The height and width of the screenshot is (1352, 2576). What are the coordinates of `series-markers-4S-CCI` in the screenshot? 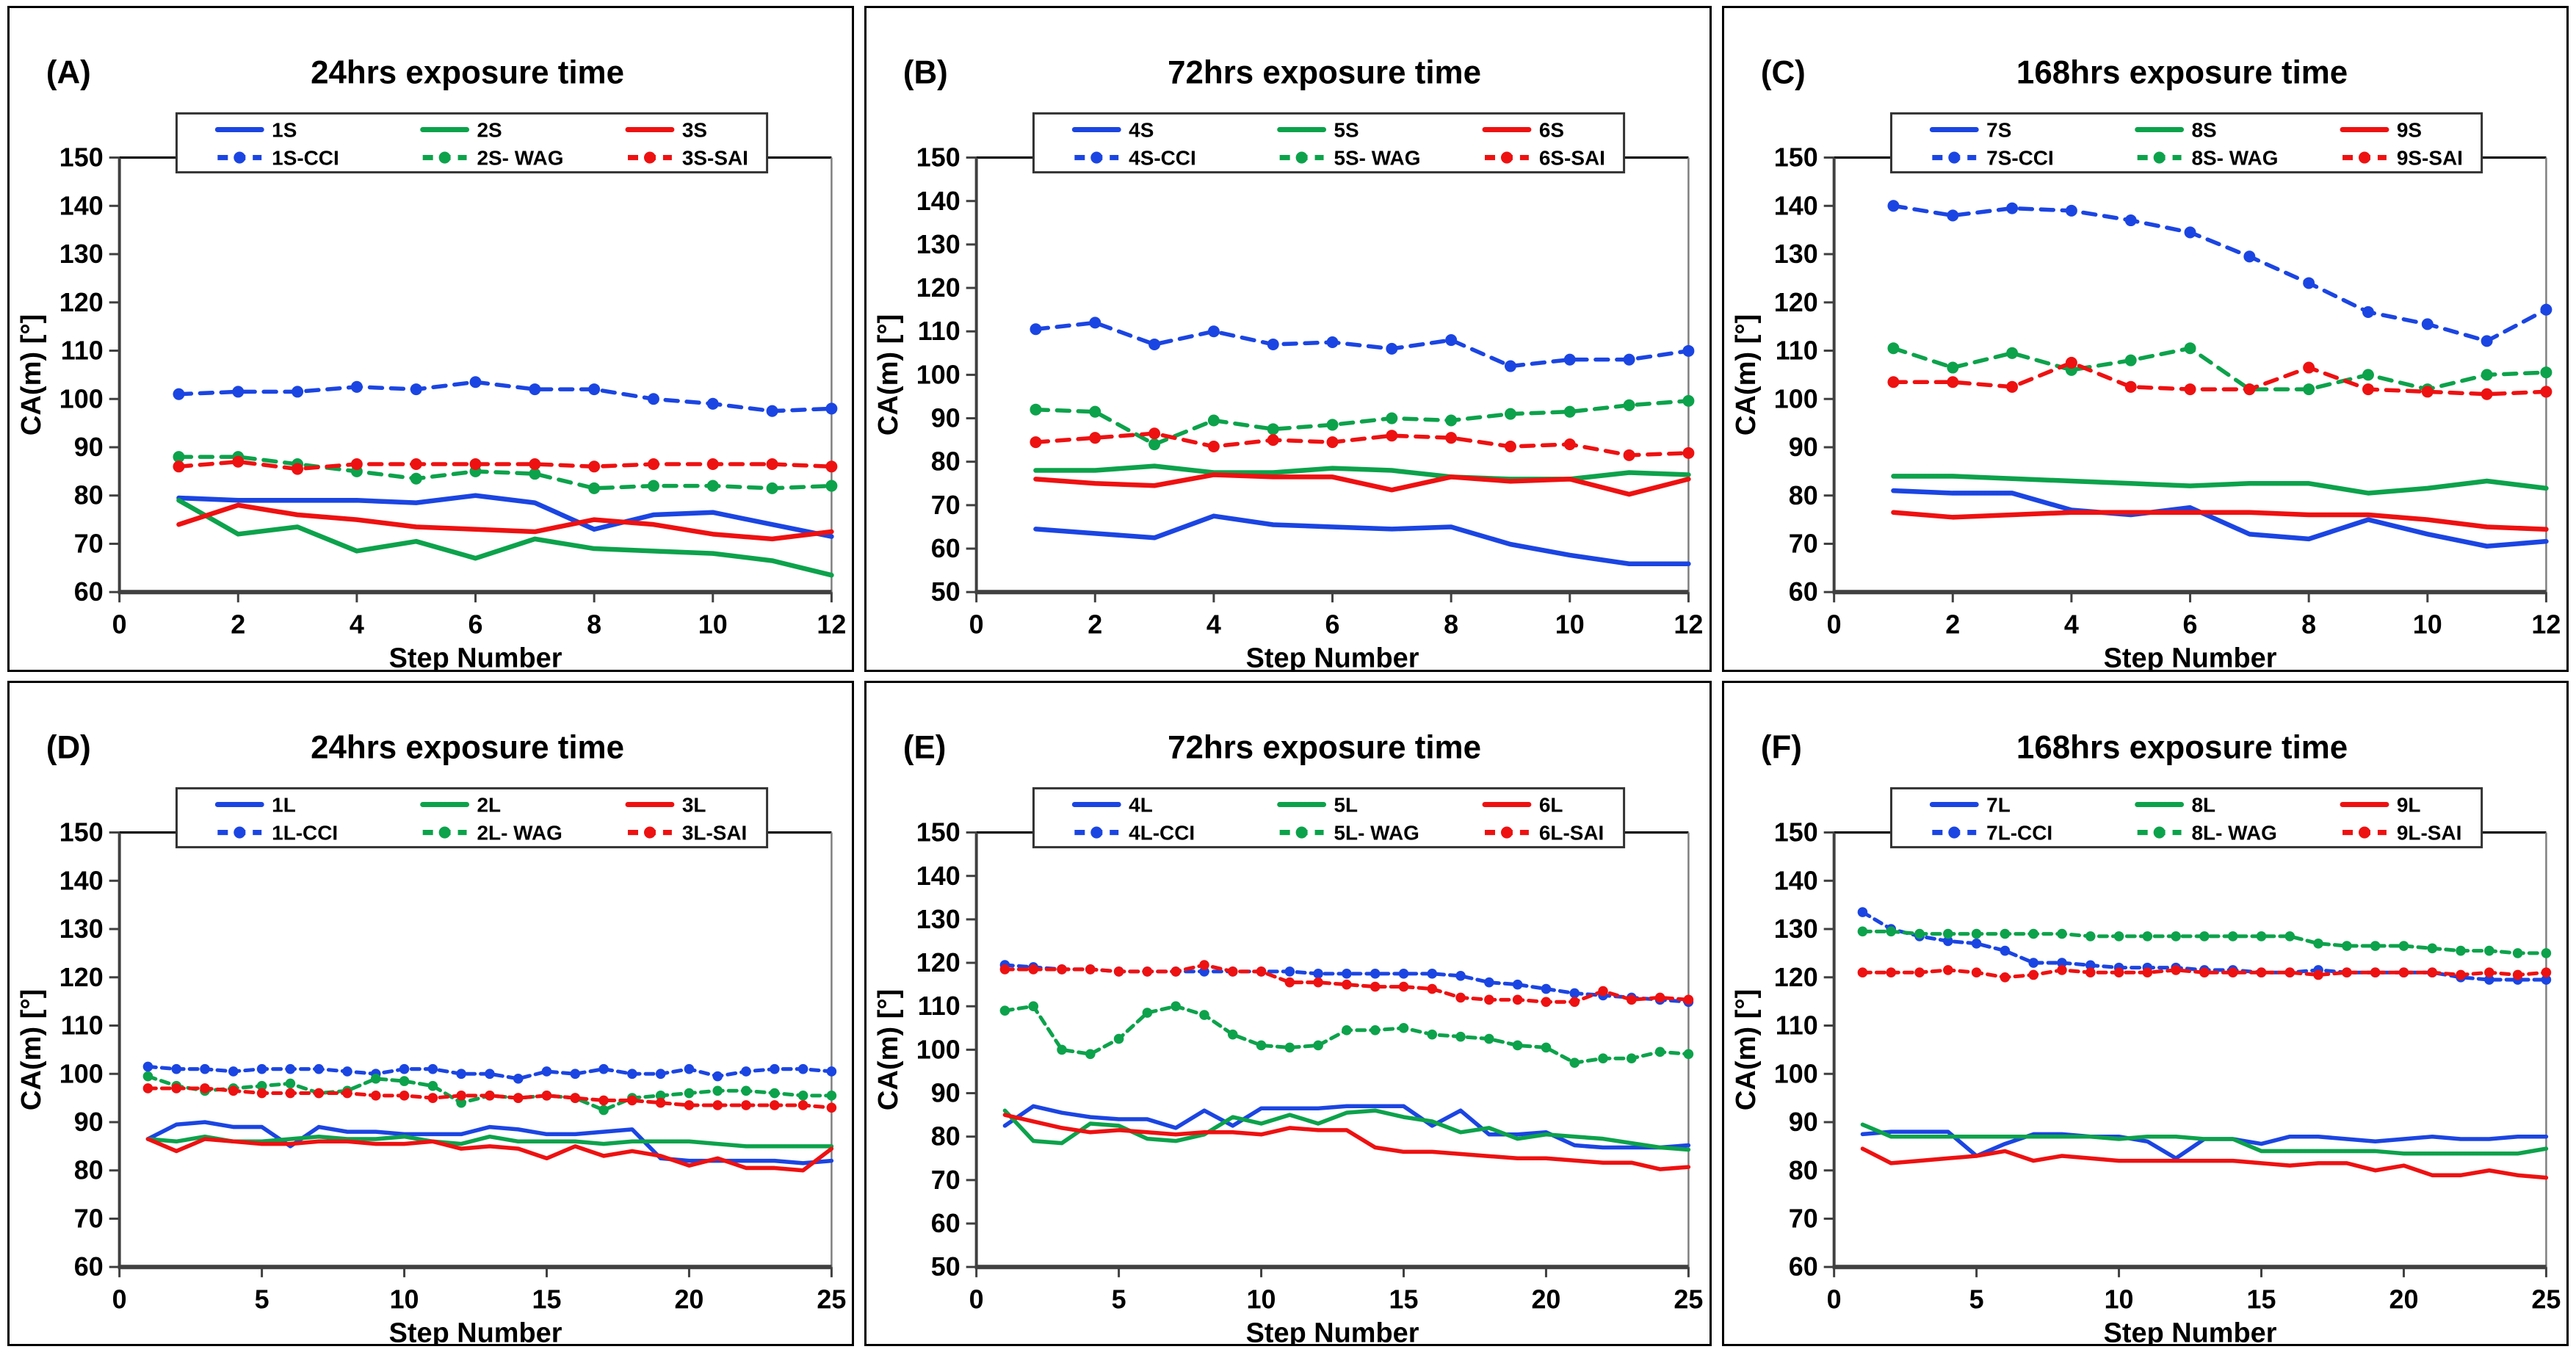 It's located at (1362, 344).